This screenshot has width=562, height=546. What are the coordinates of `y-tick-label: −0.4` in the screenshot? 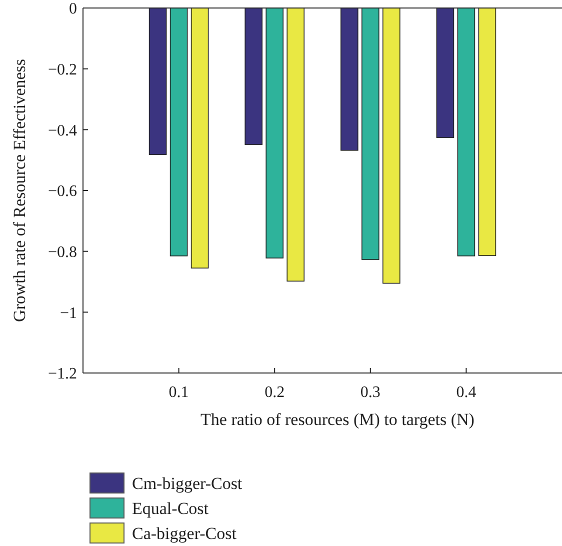 It's located at (62, 131).